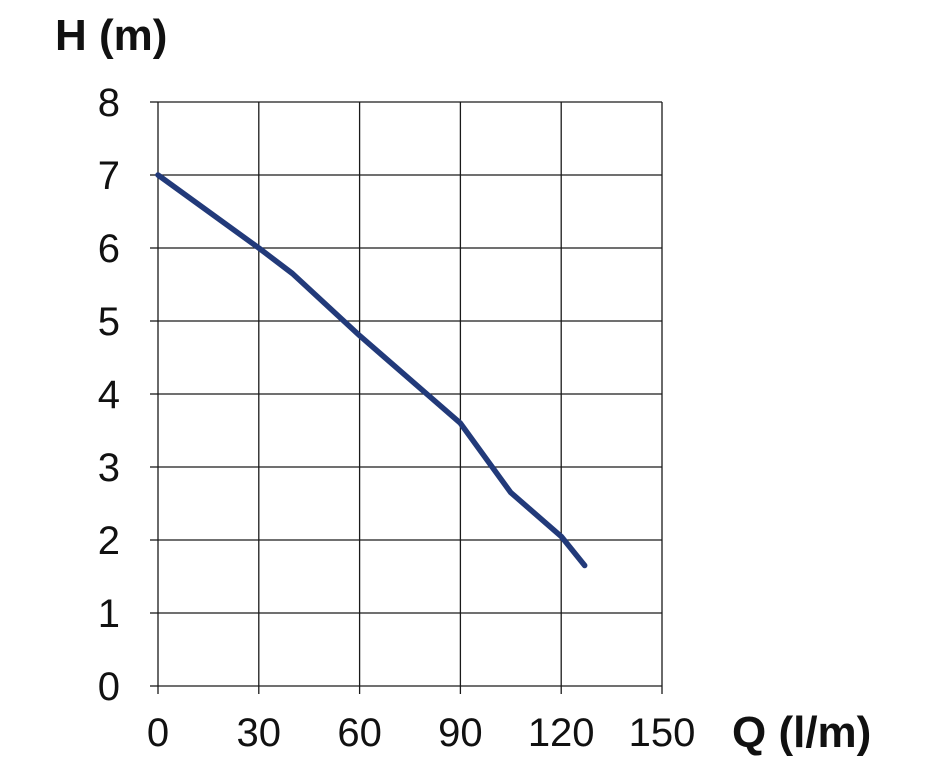 This screenshot has width=942, height=769. I want to click on y-tick-label: 4, so click(109, 395).